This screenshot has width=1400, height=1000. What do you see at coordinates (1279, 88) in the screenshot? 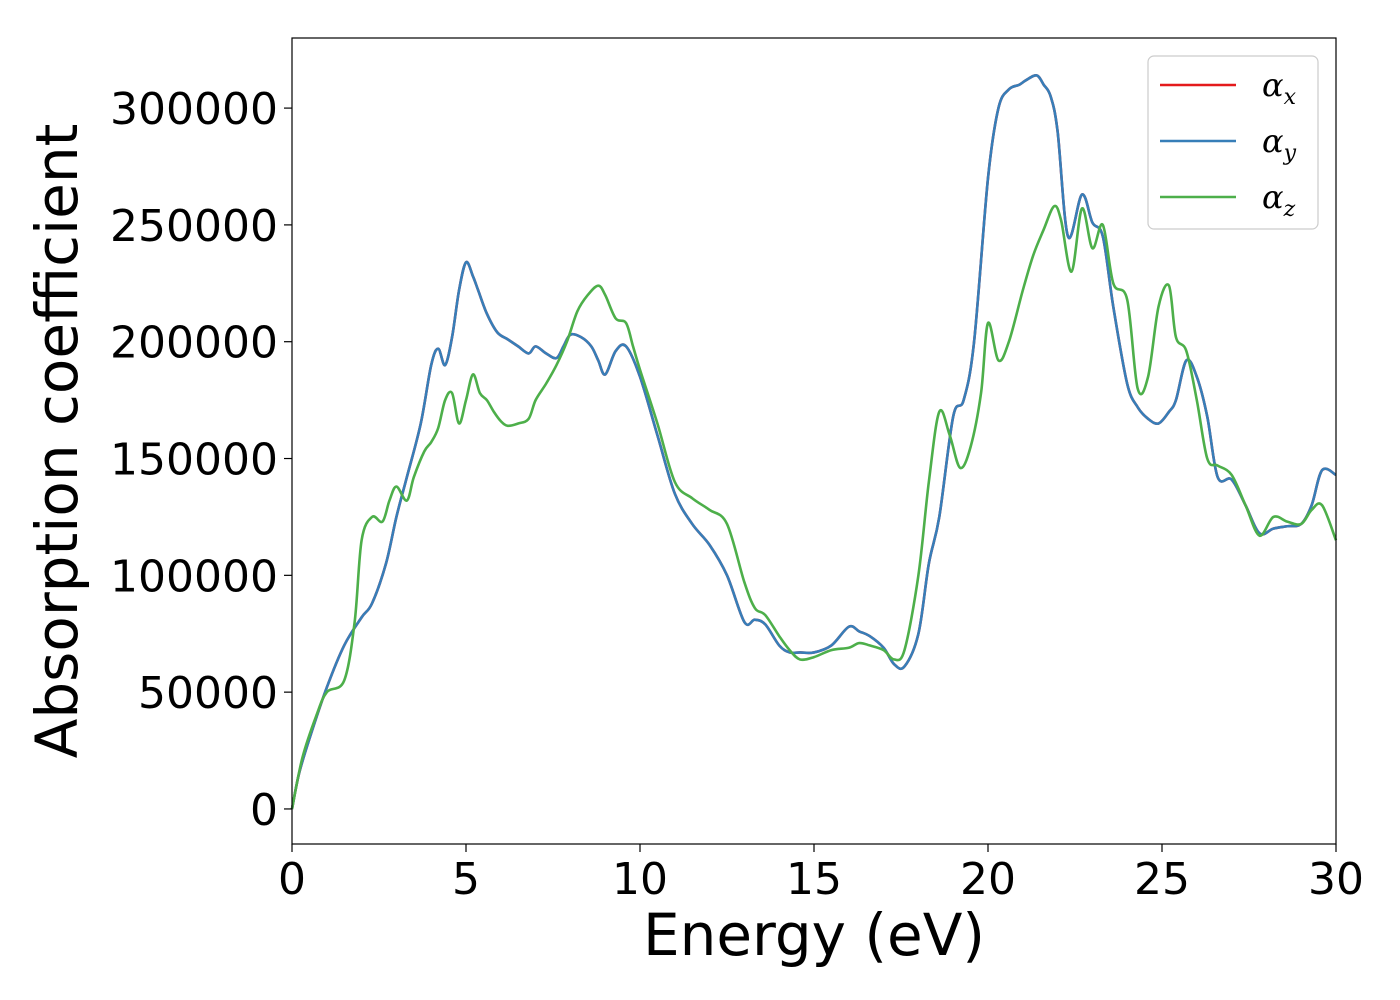
I see `legend-label-x: αx` at bounding box center [1279, 88].